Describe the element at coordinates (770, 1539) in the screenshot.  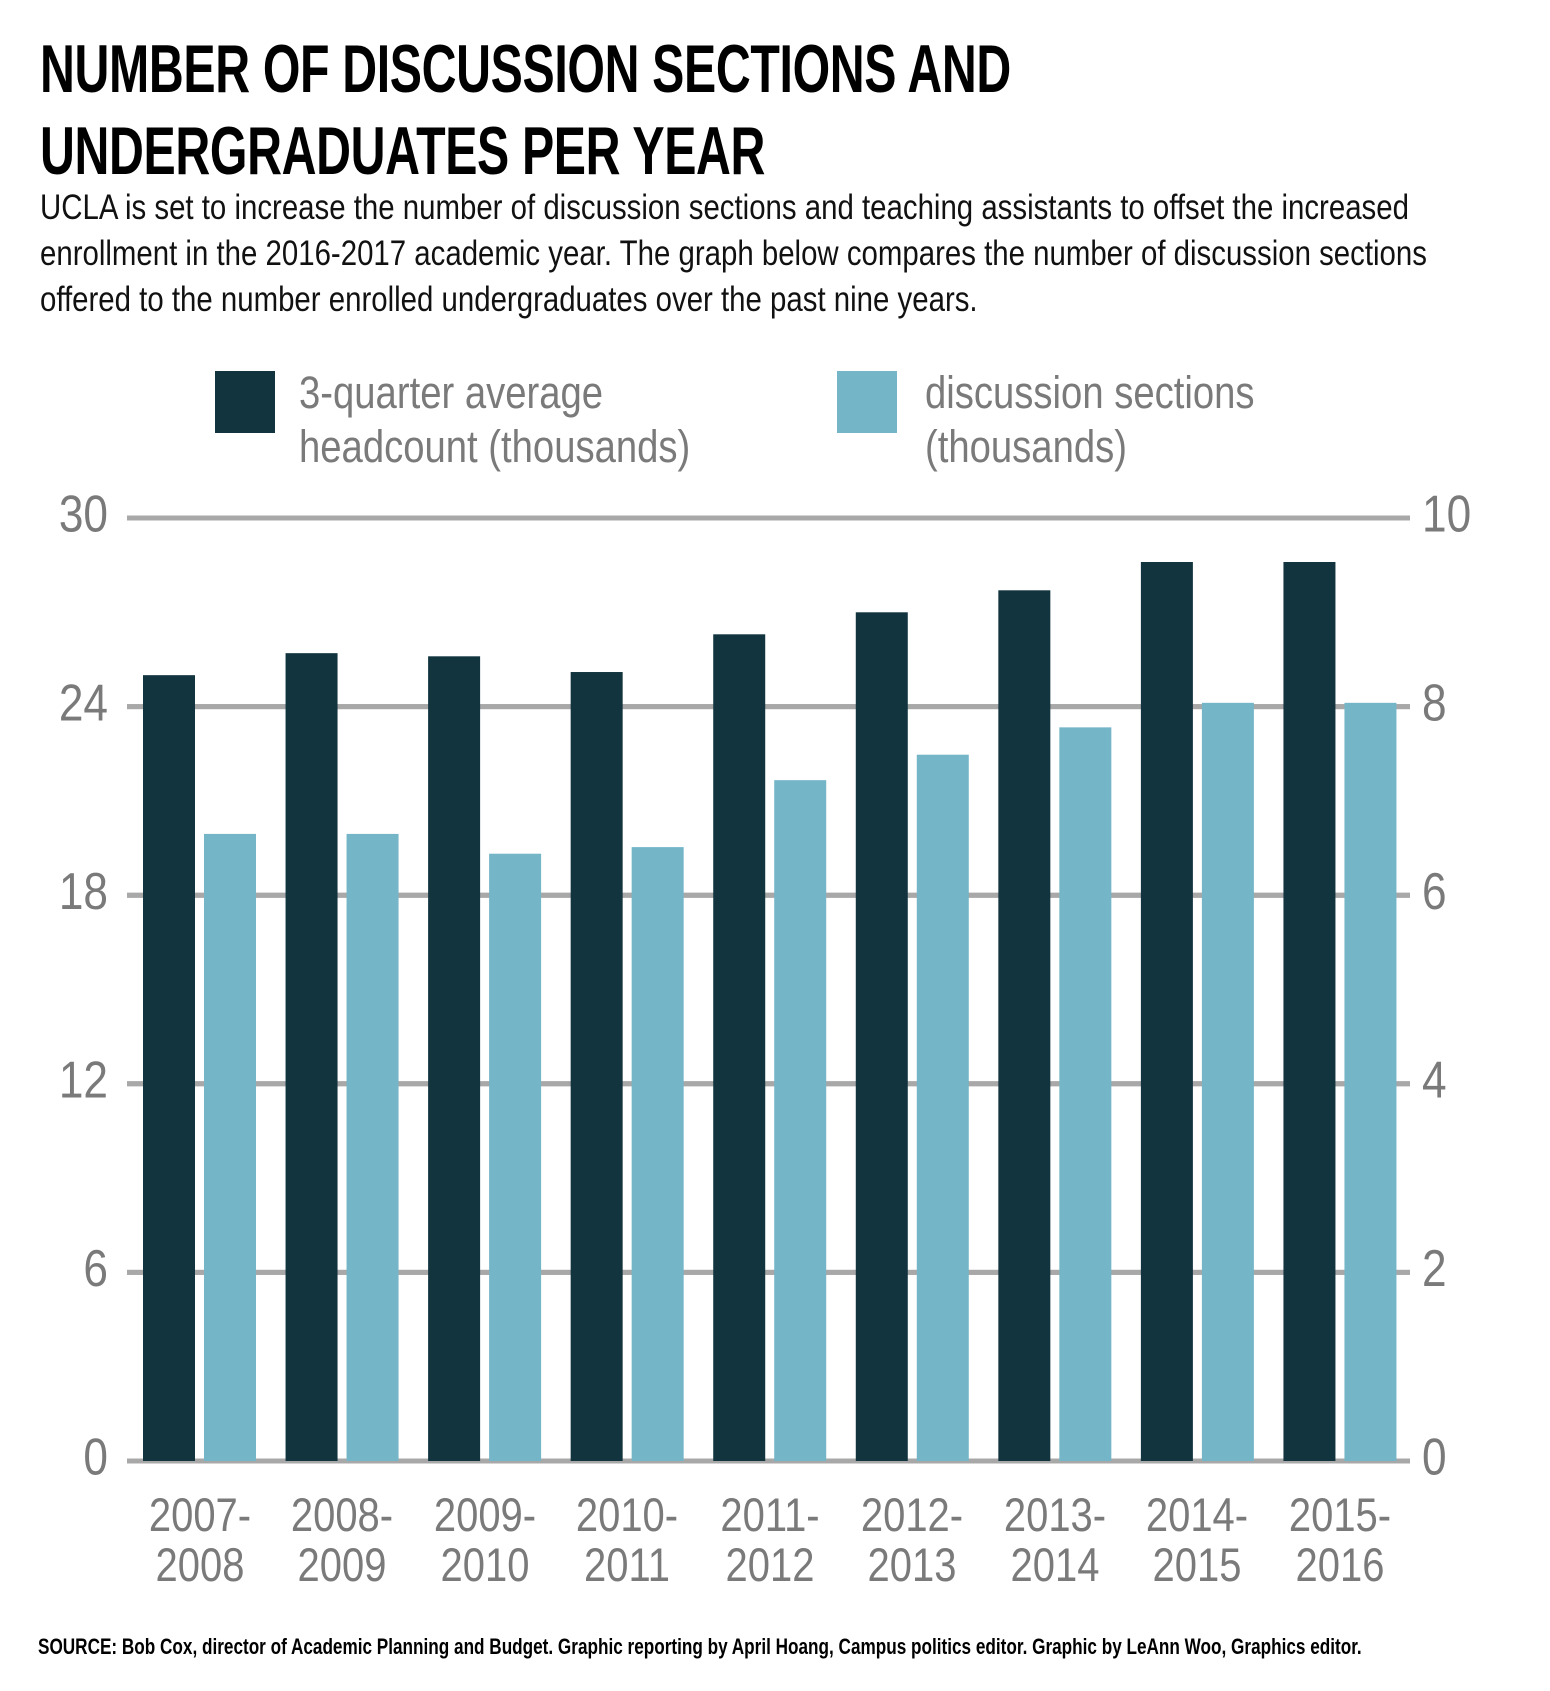
I see `x-tick-label: 2011-2012` at that location.